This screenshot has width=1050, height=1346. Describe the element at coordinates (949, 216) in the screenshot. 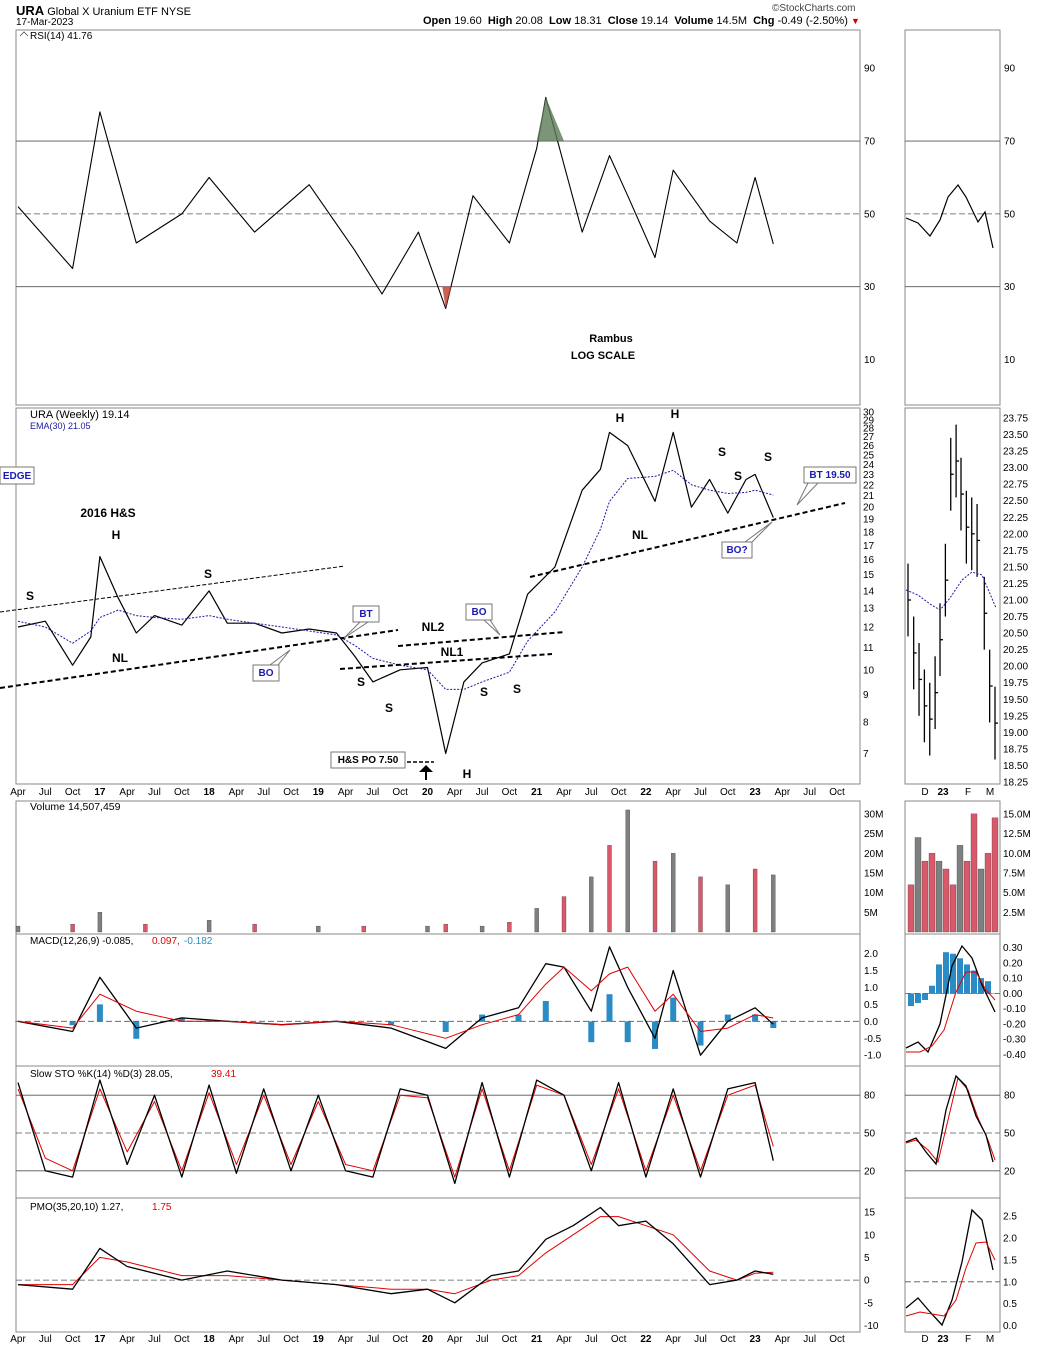

I see `inset-rsi-line` at that location.